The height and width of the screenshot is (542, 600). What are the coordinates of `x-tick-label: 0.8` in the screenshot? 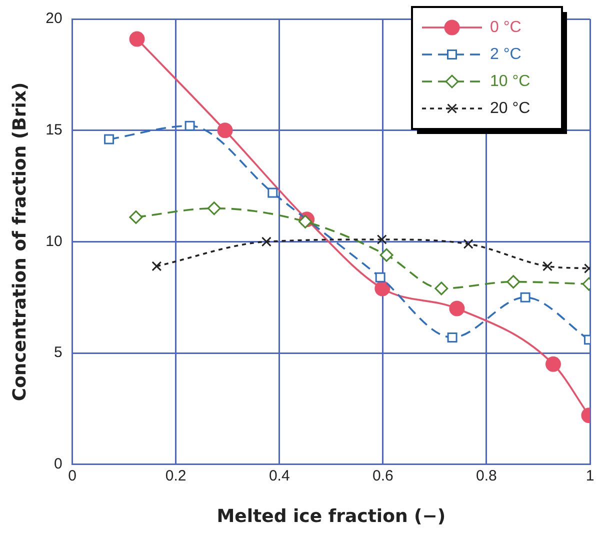 It's located at (486, 476).